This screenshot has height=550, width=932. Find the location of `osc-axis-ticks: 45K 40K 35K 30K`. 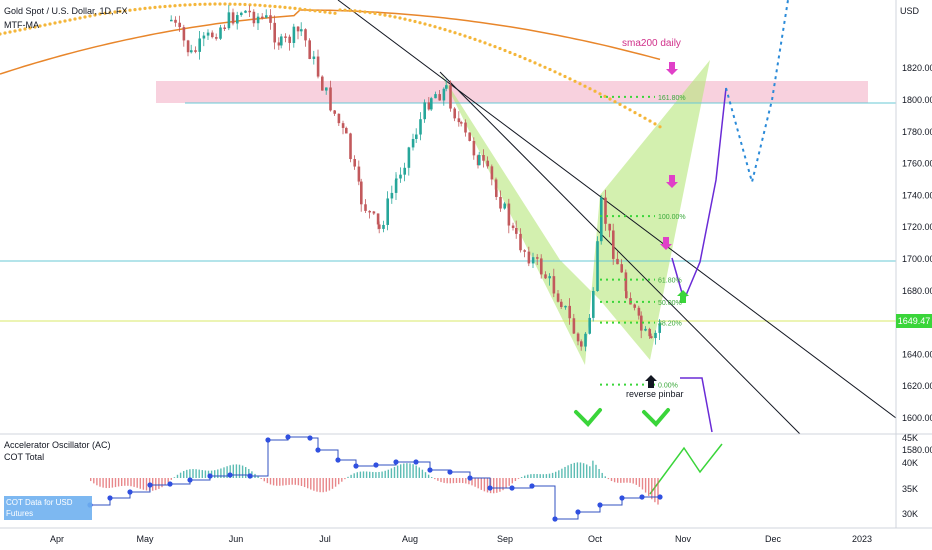

osc-axis-ticks: 45K 40K 35K 30K is located at coordinates (910, 476).